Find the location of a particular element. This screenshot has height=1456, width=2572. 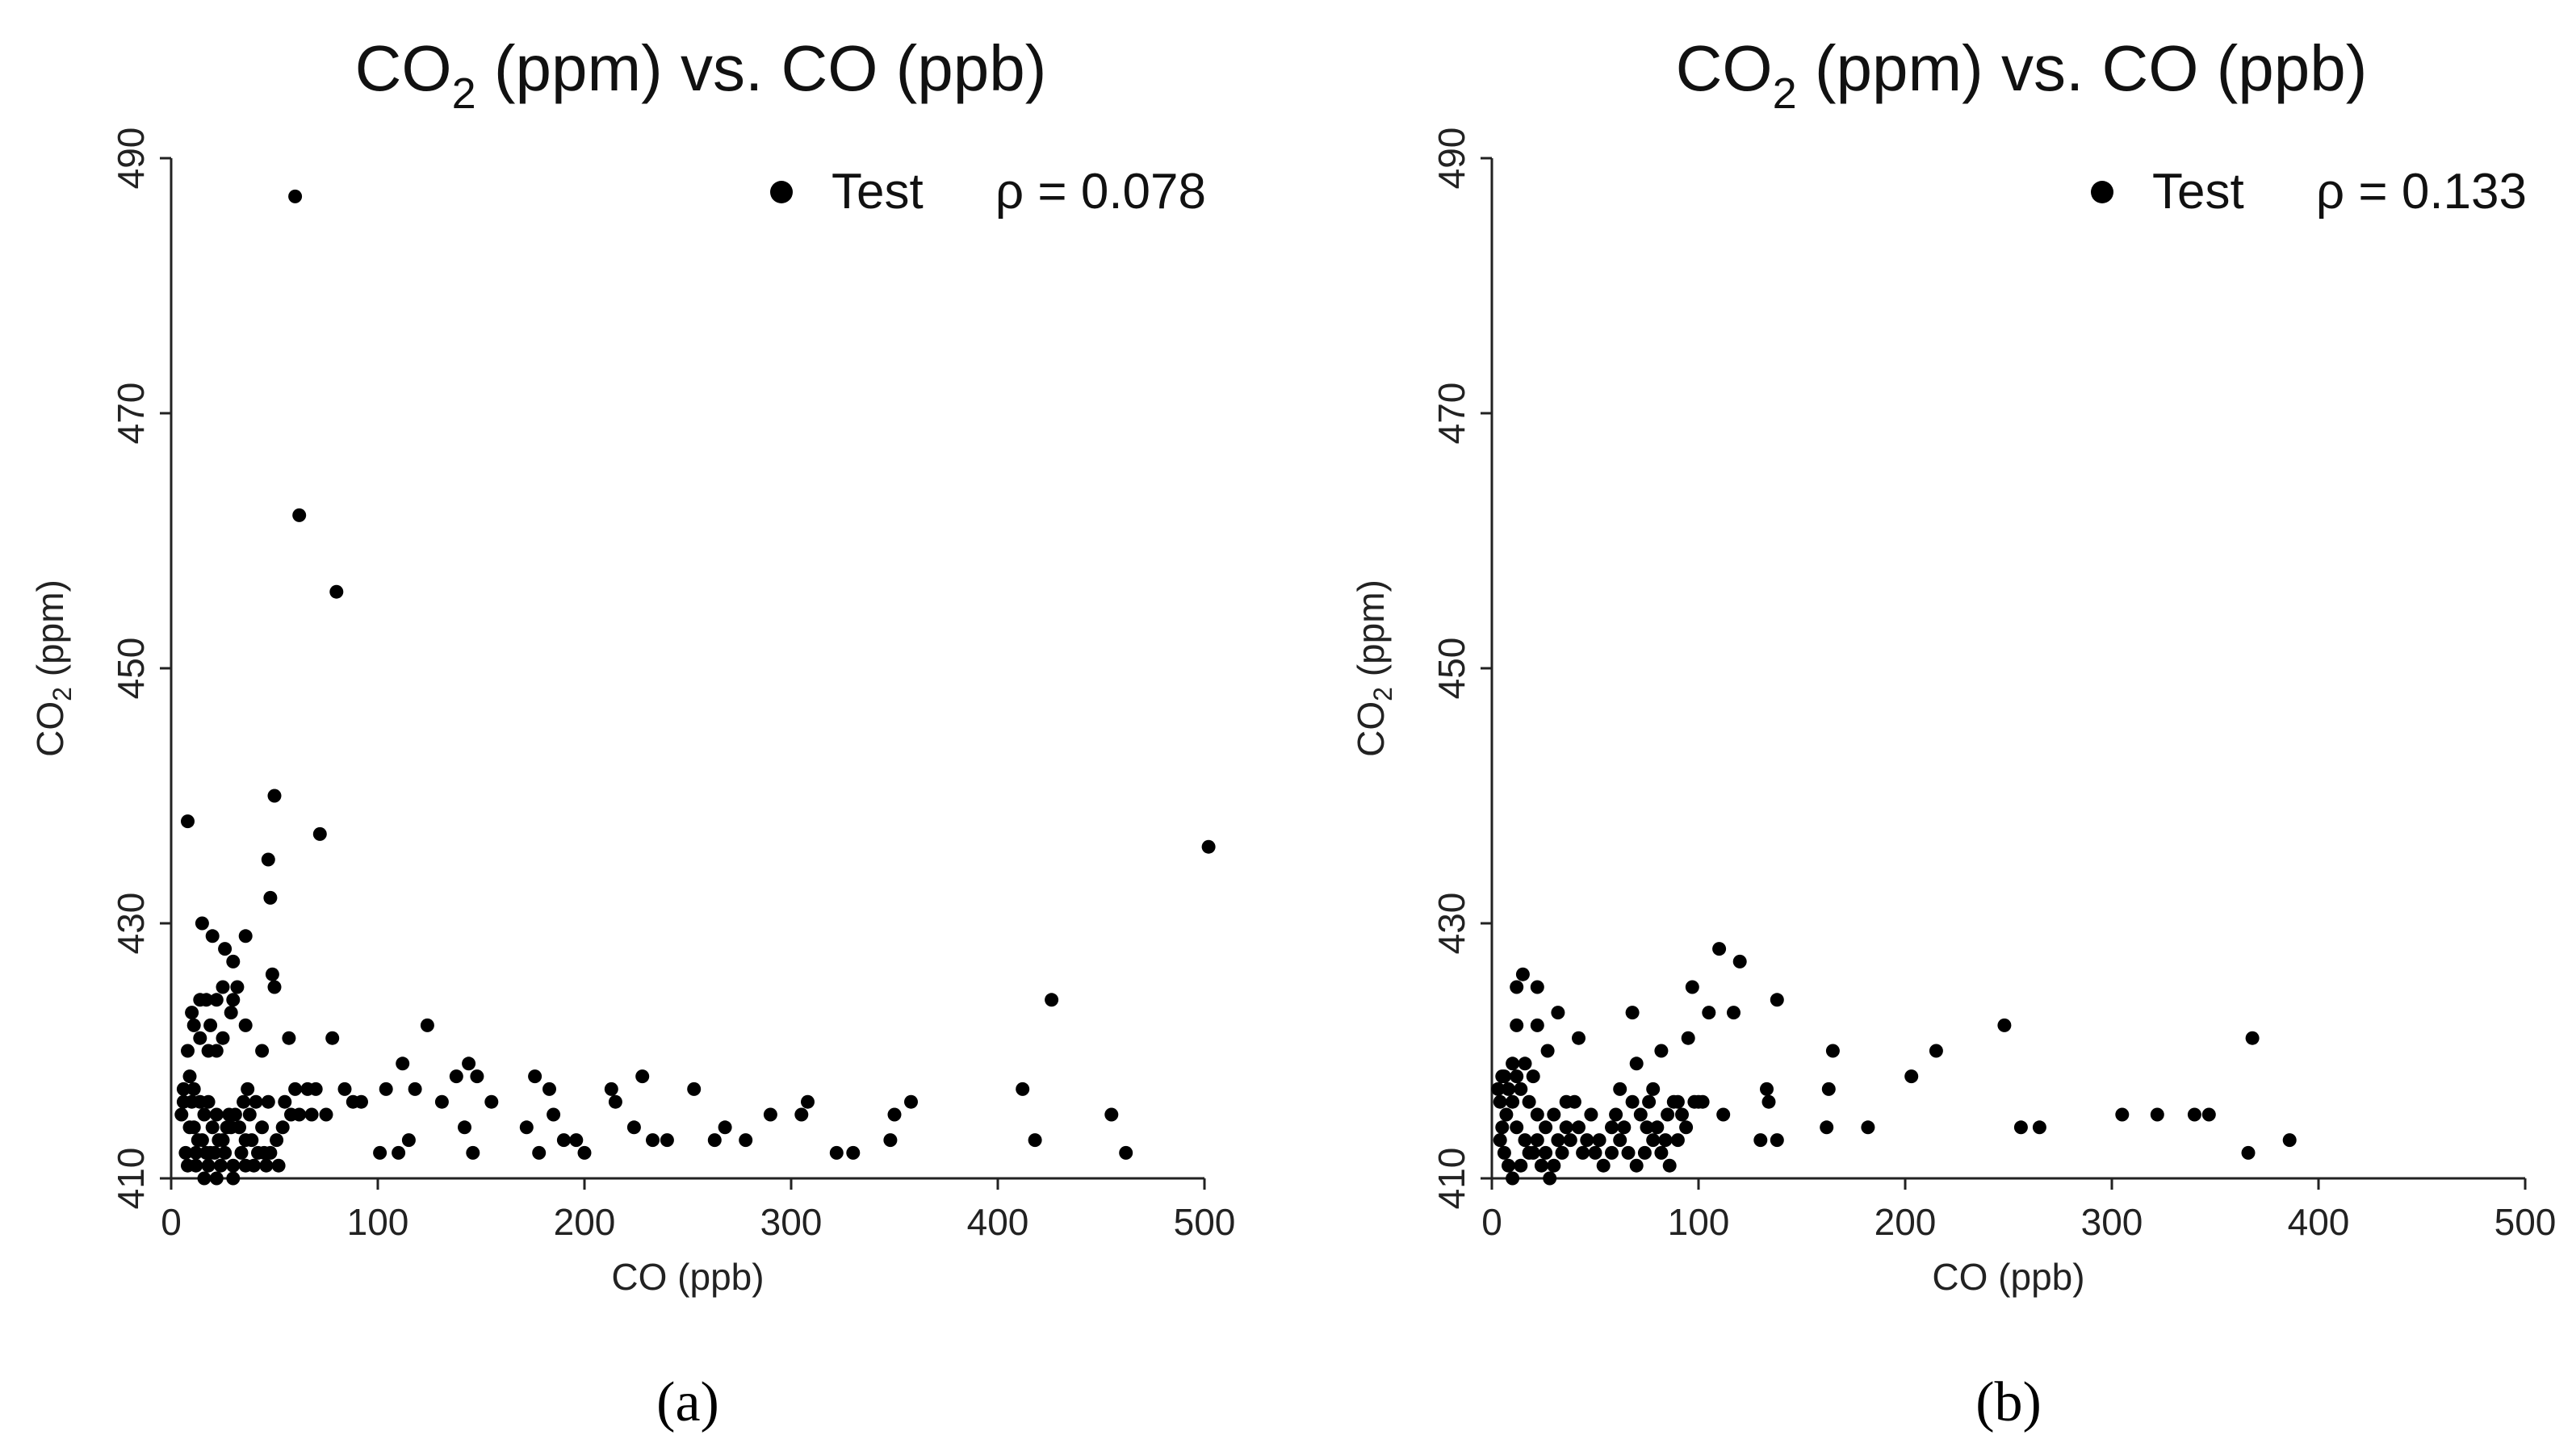

scatter-points is located at coordinates (1894, 1064).